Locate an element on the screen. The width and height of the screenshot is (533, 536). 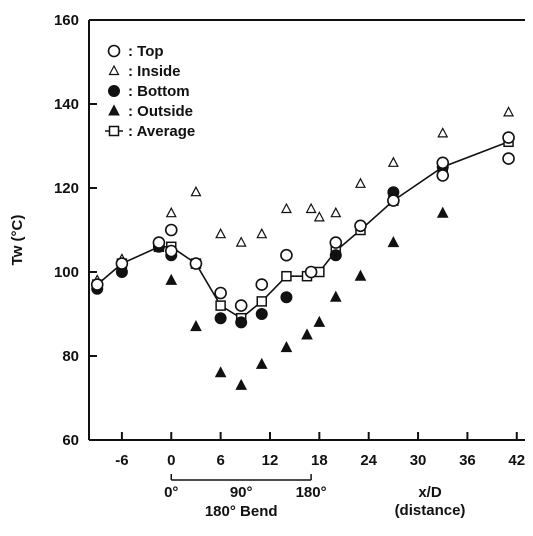
x-axis-label-sub: (distance) is located at coordinates (430, 510).